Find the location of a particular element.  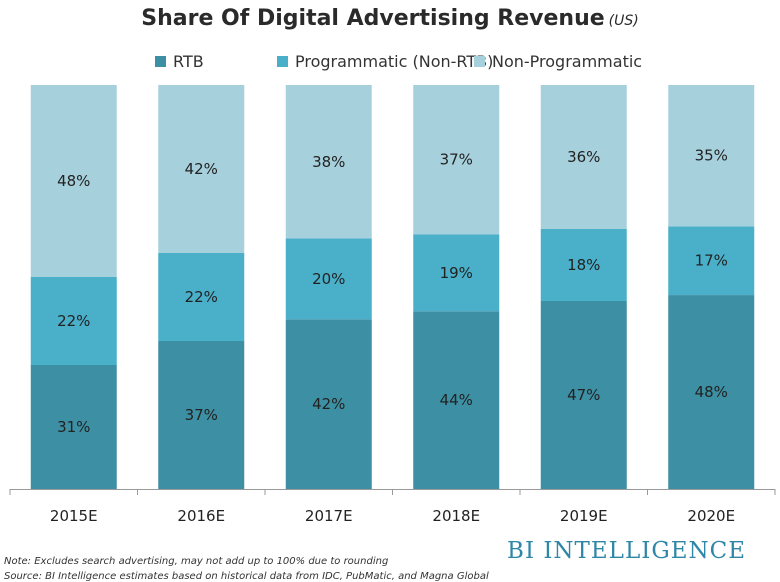

data-label: 31% is located at coordinates (73, 427).